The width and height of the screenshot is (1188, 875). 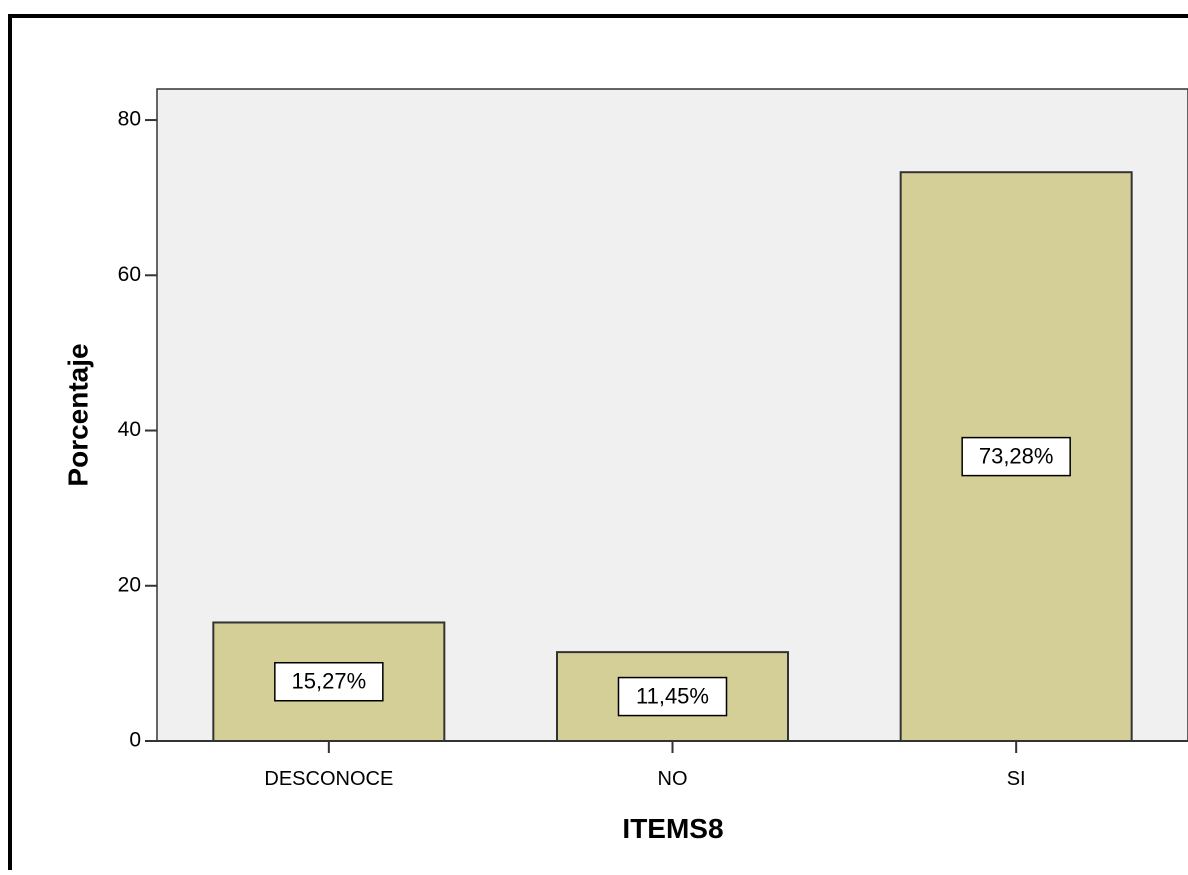 What do you see at coordinates (672, 828) in the screenshot?
I see `x-axis-title: ITEMS8` at bounding box center [672, 828].